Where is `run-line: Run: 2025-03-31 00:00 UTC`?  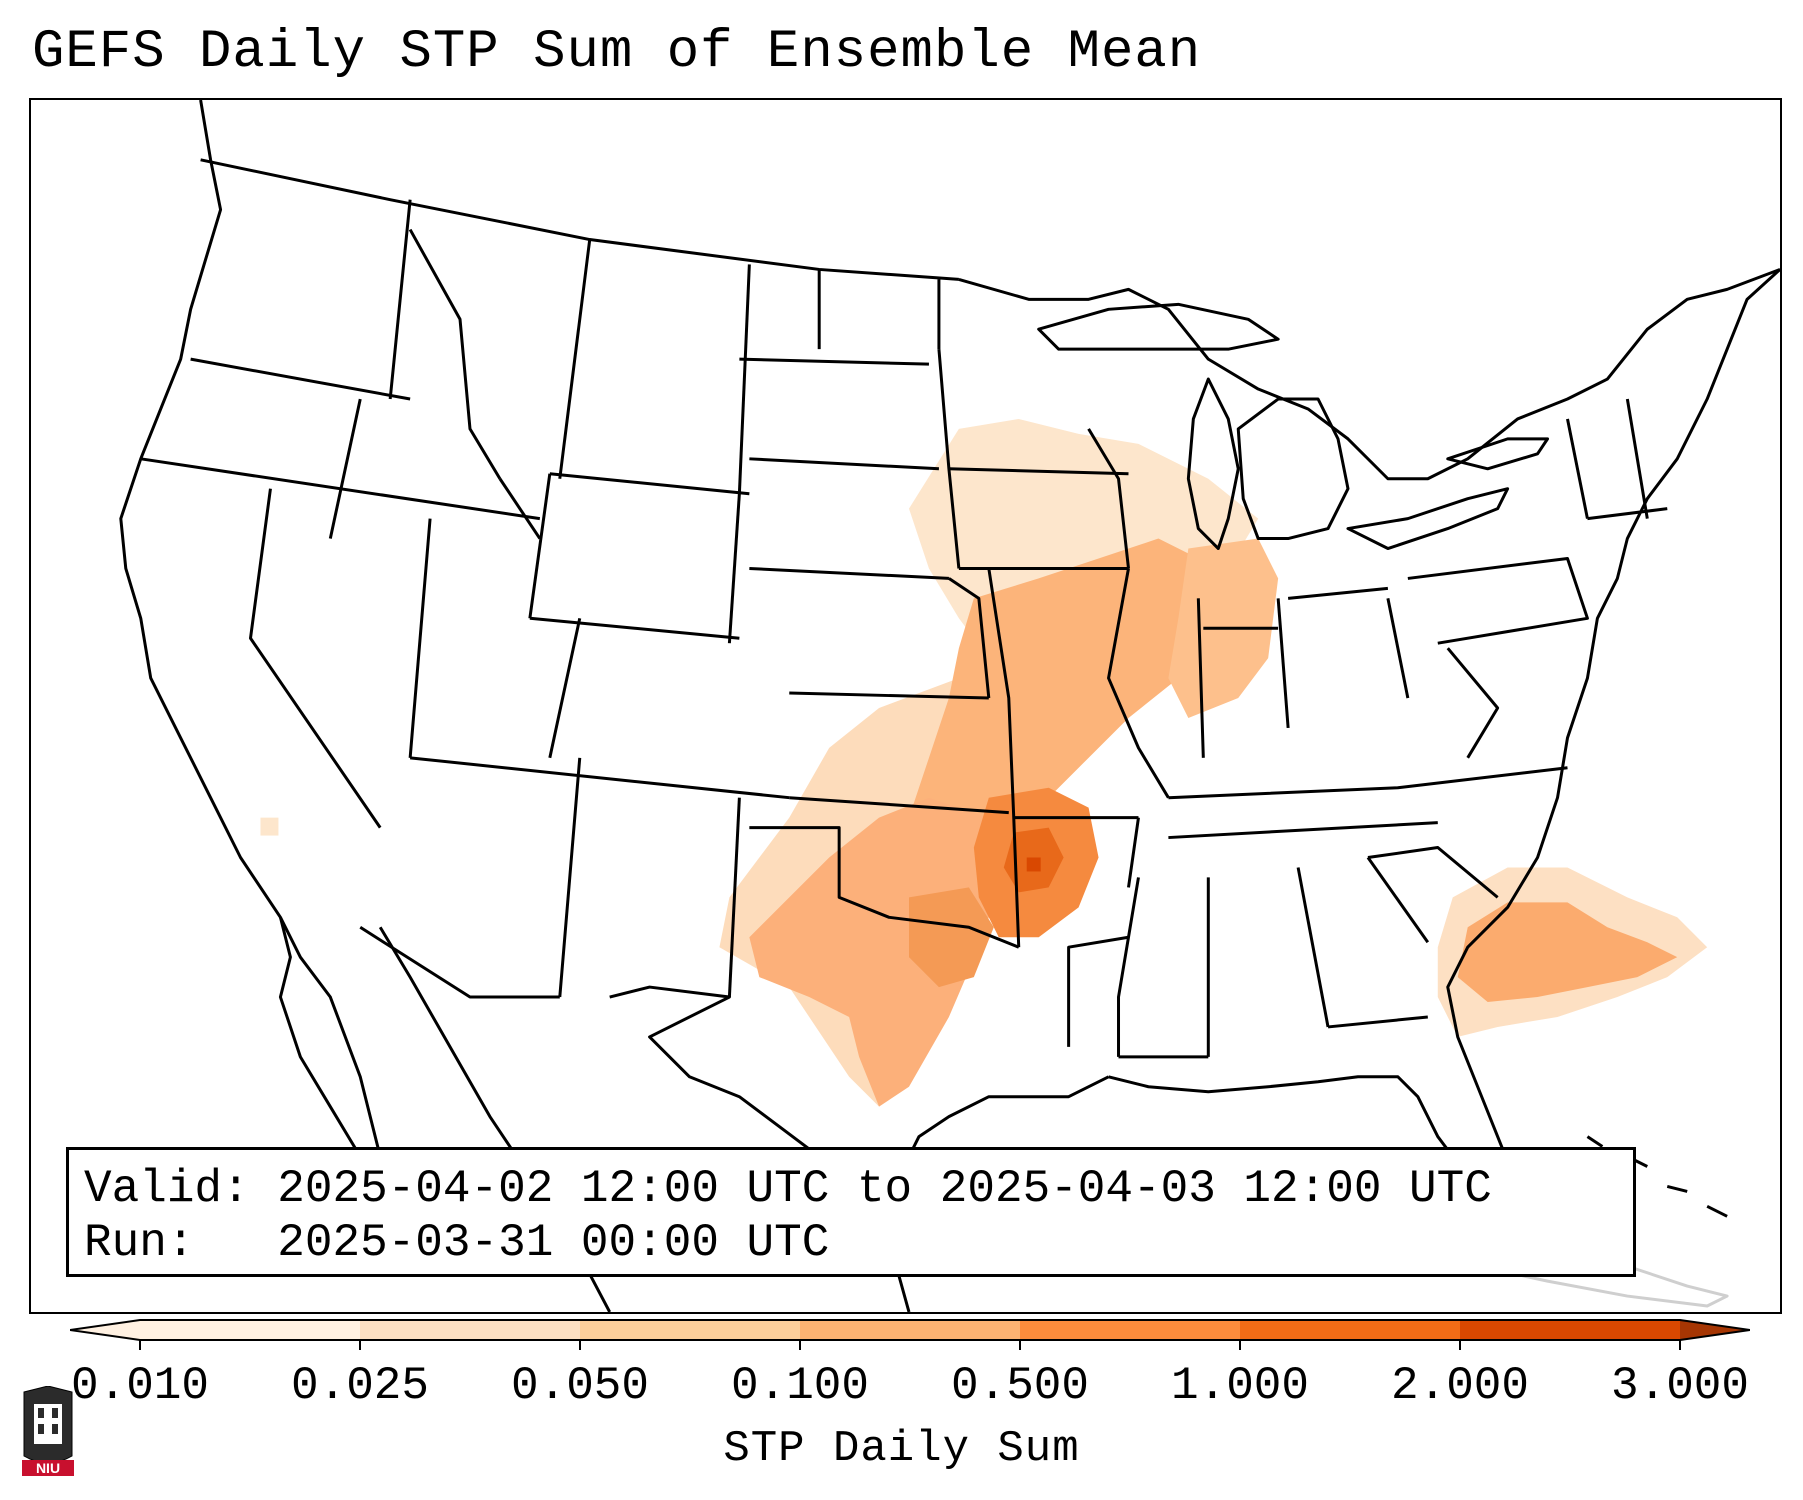
run-line: Run: 2025-03-31 00:00 UTC is located at coordinates (851, 1243).